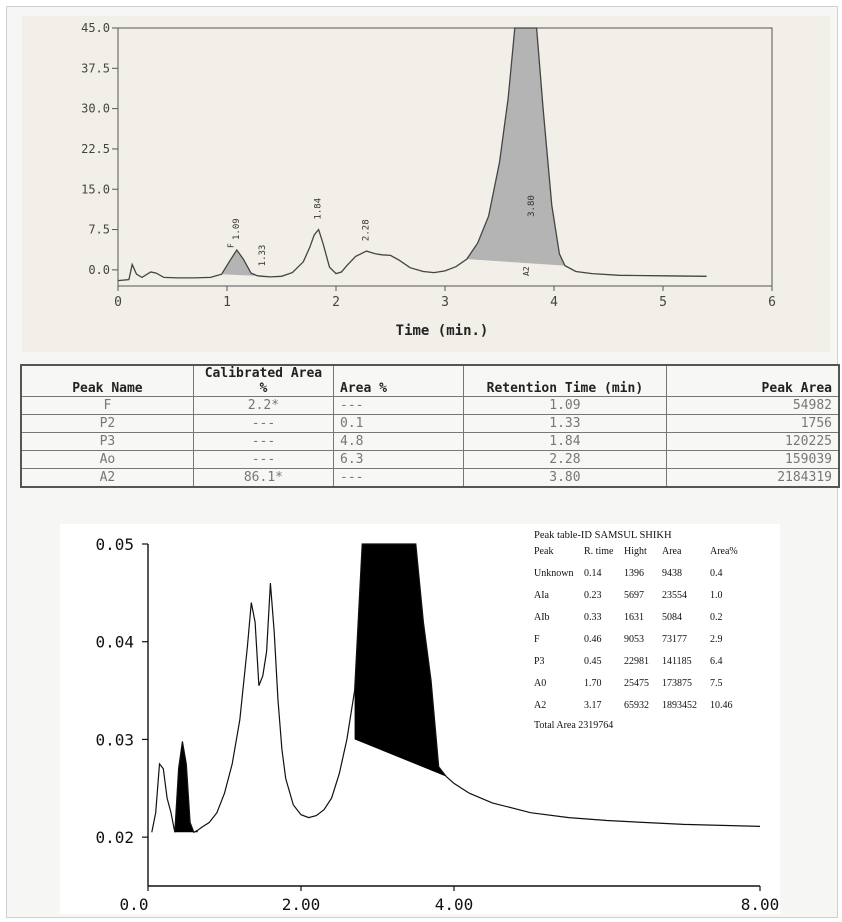 The image size is (842, 922). Describe the element at coordinates (532, 206) in the screenshot. I see `top-peak-rt-label: 3.80` at that location.